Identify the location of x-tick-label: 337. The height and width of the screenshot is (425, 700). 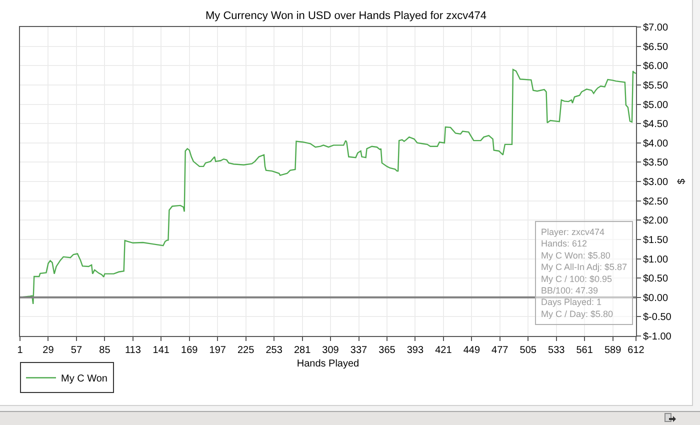
(359, 350).